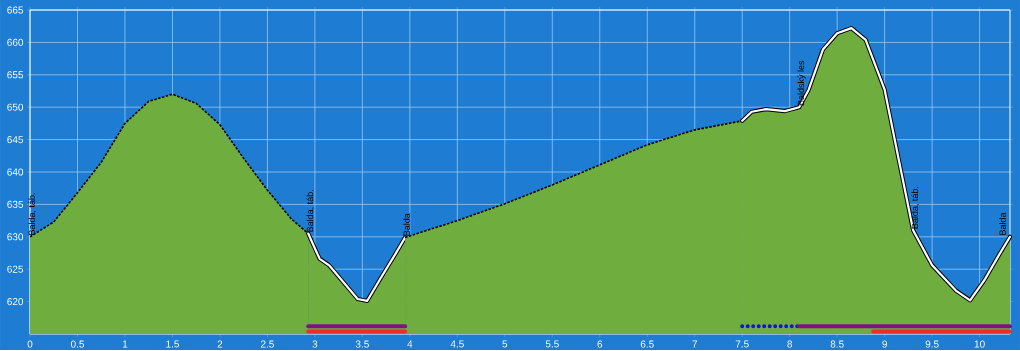 The image size is (1020, 351). What do you see at coordinates (695, 344) in the screenshot?
I see `x-tick-label: 7` at bounding box center [695, 344].